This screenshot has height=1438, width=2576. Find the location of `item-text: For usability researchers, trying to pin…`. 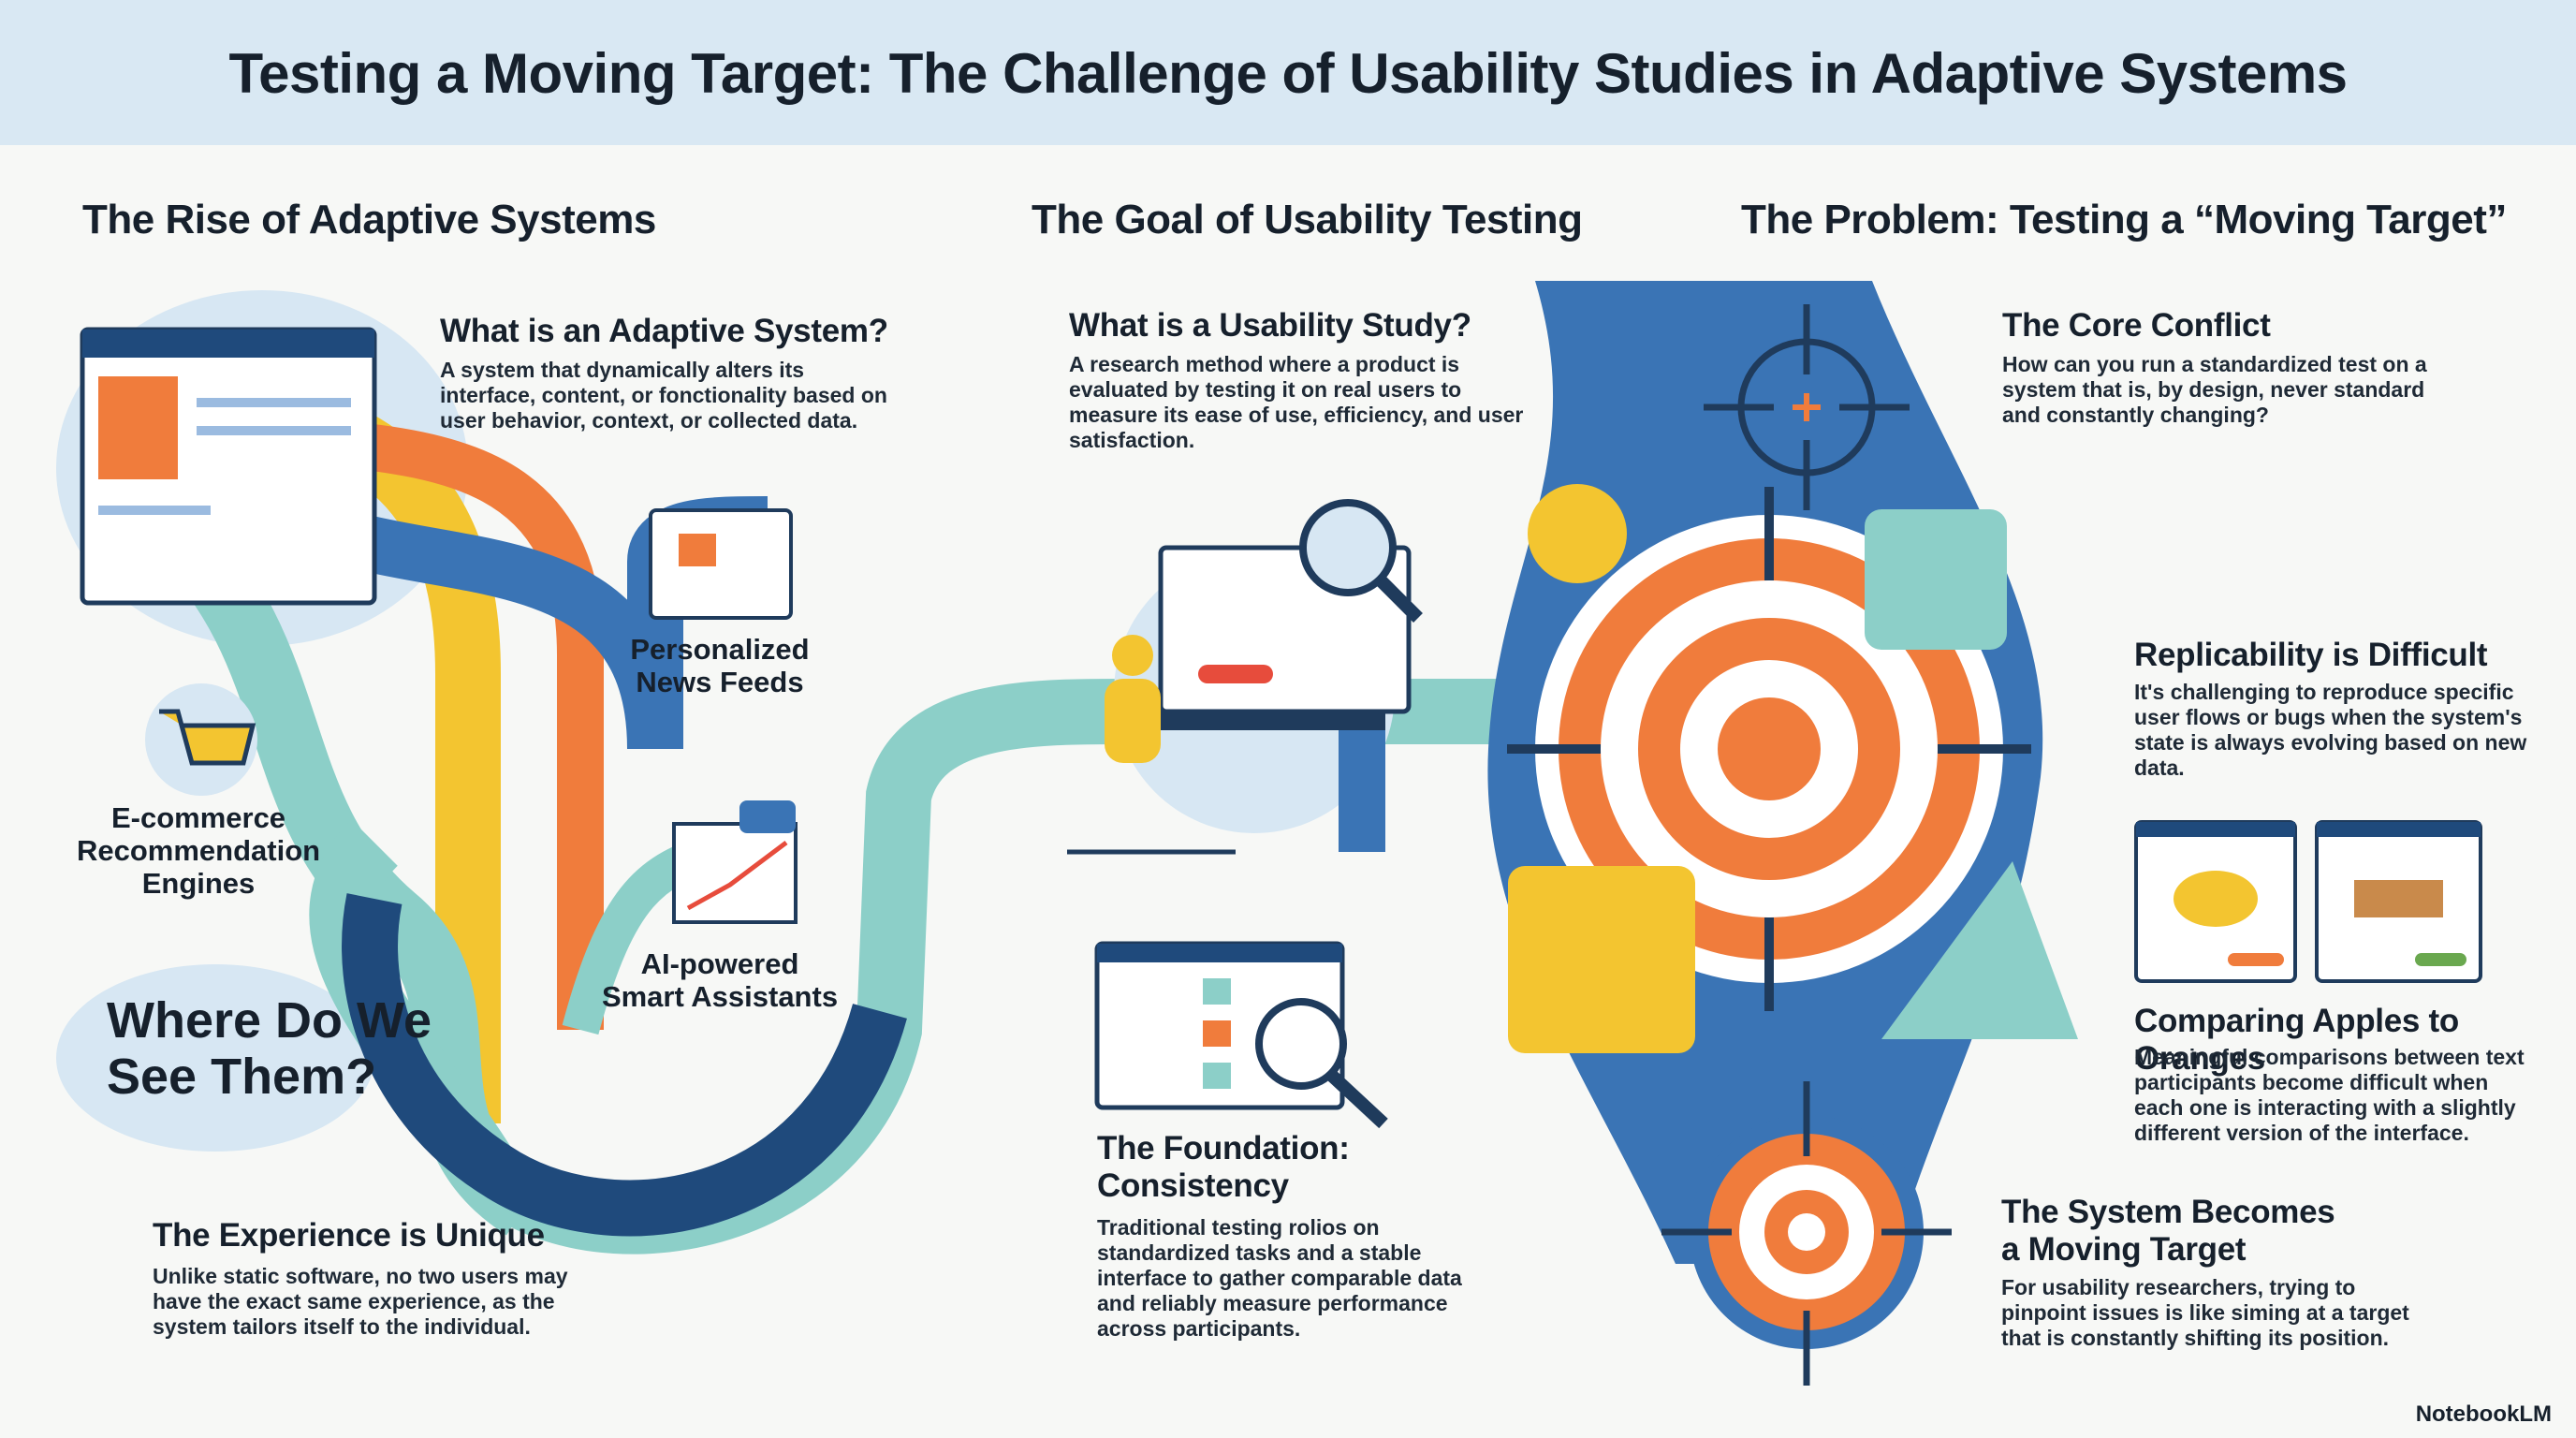

item-text: For usability researchers, trying to pin… is located at coordinates (2205, 1312).